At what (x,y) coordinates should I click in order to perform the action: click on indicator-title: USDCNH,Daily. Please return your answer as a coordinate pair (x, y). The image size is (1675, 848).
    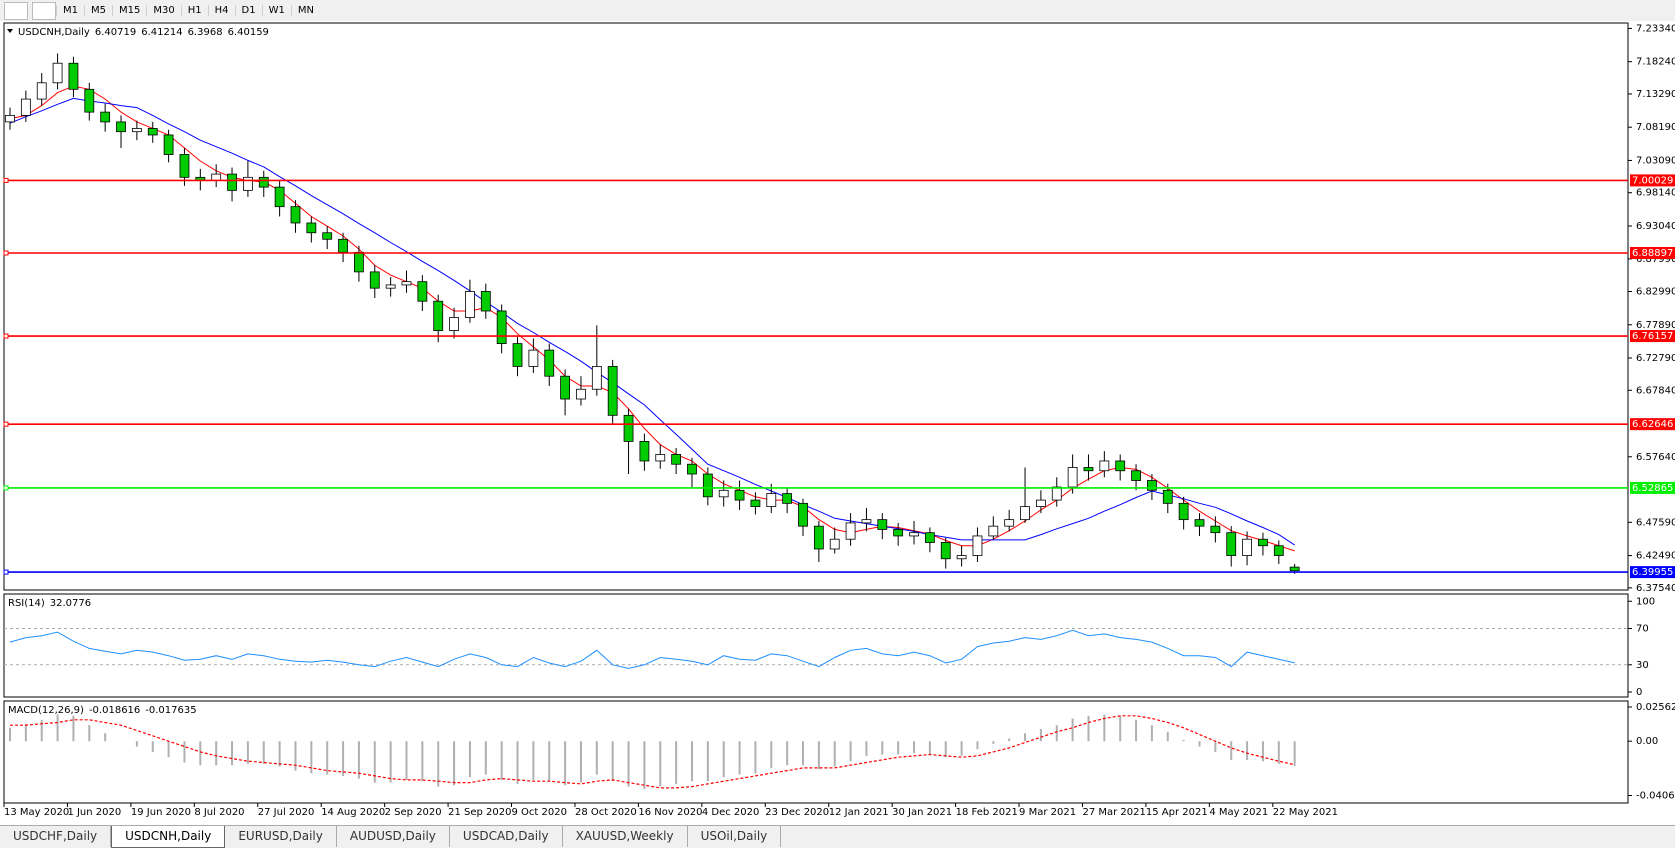
    Looking at the image, I should click on (54, 32).